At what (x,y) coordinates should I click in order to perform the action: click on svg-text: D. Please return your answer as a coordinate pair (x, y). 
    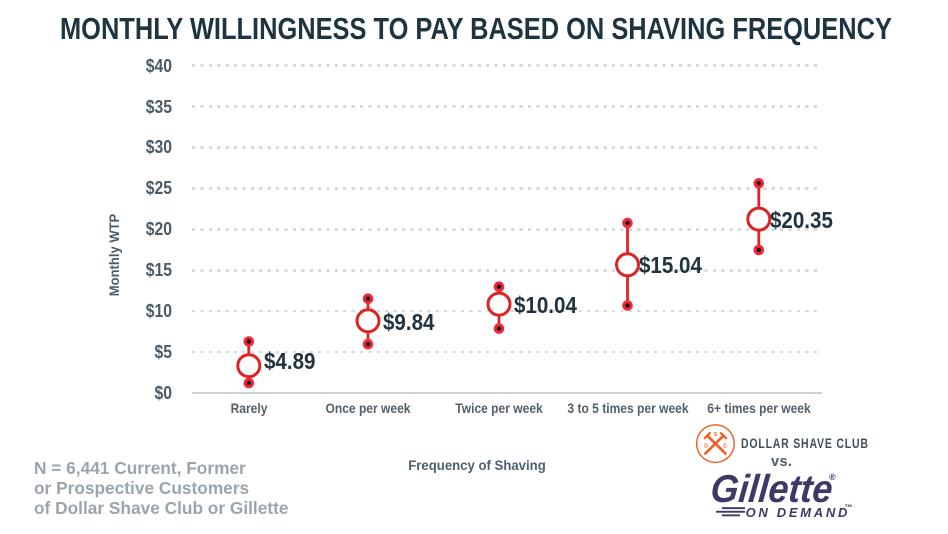
    Looking at the image, I should click on (706, 447).